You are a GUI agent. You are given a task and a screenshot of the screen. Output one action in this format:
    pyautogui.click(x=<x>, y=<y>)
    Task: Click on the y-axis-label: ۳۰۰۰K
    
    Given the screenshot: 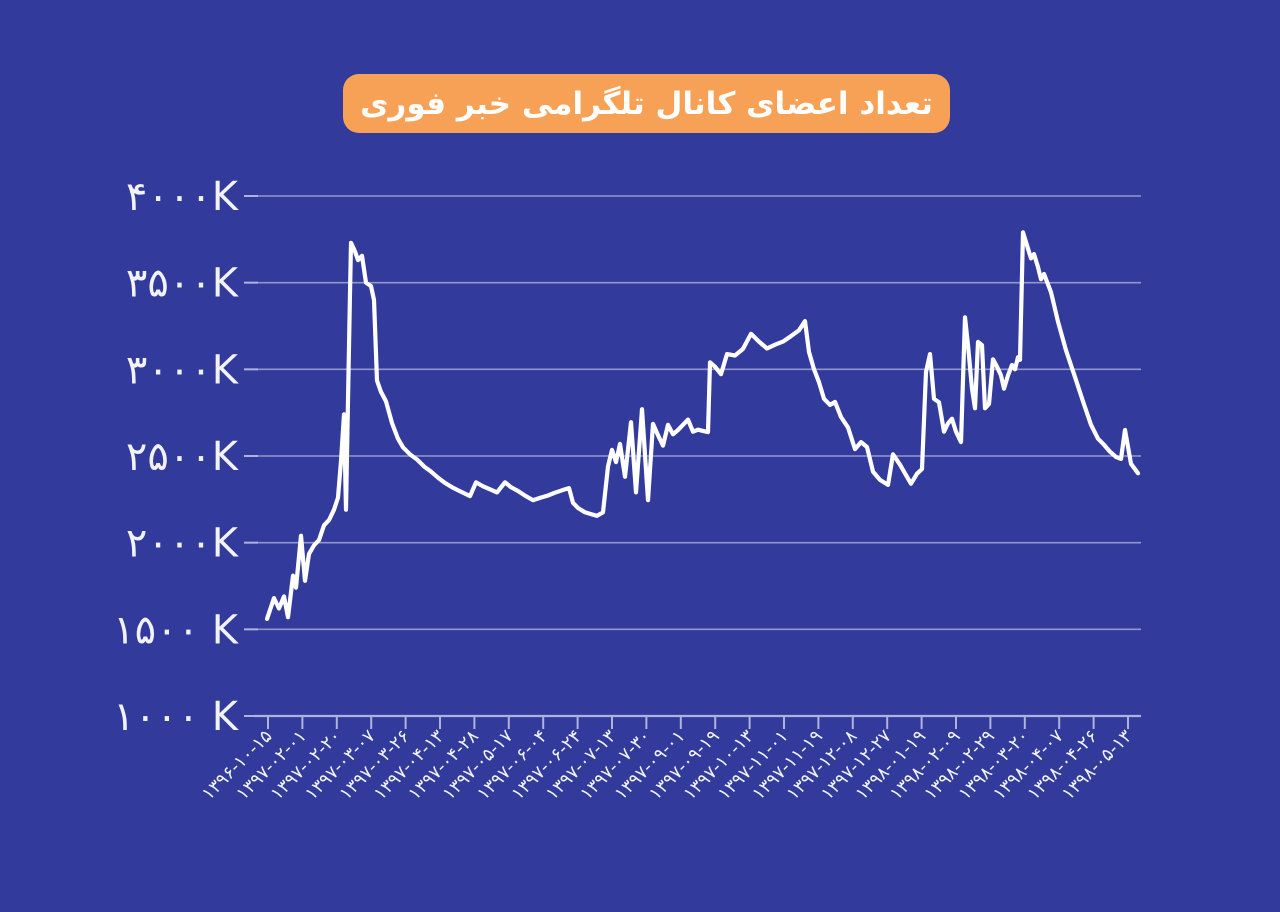 What is the action you would take?
    pyautogui.click(x=183, y=370)
    